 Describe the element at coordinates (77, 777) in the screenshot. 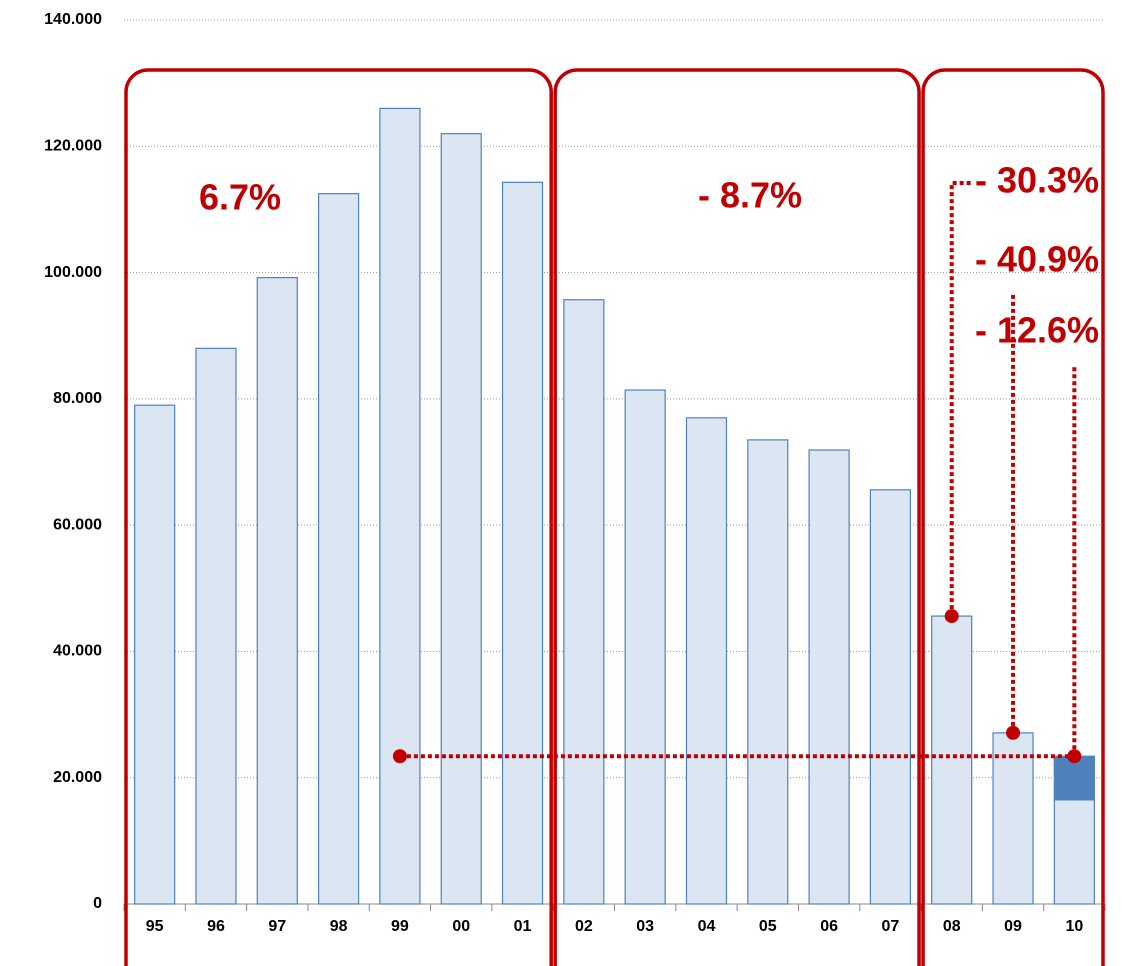

I see `y-tick-label: 20.000` at that location.